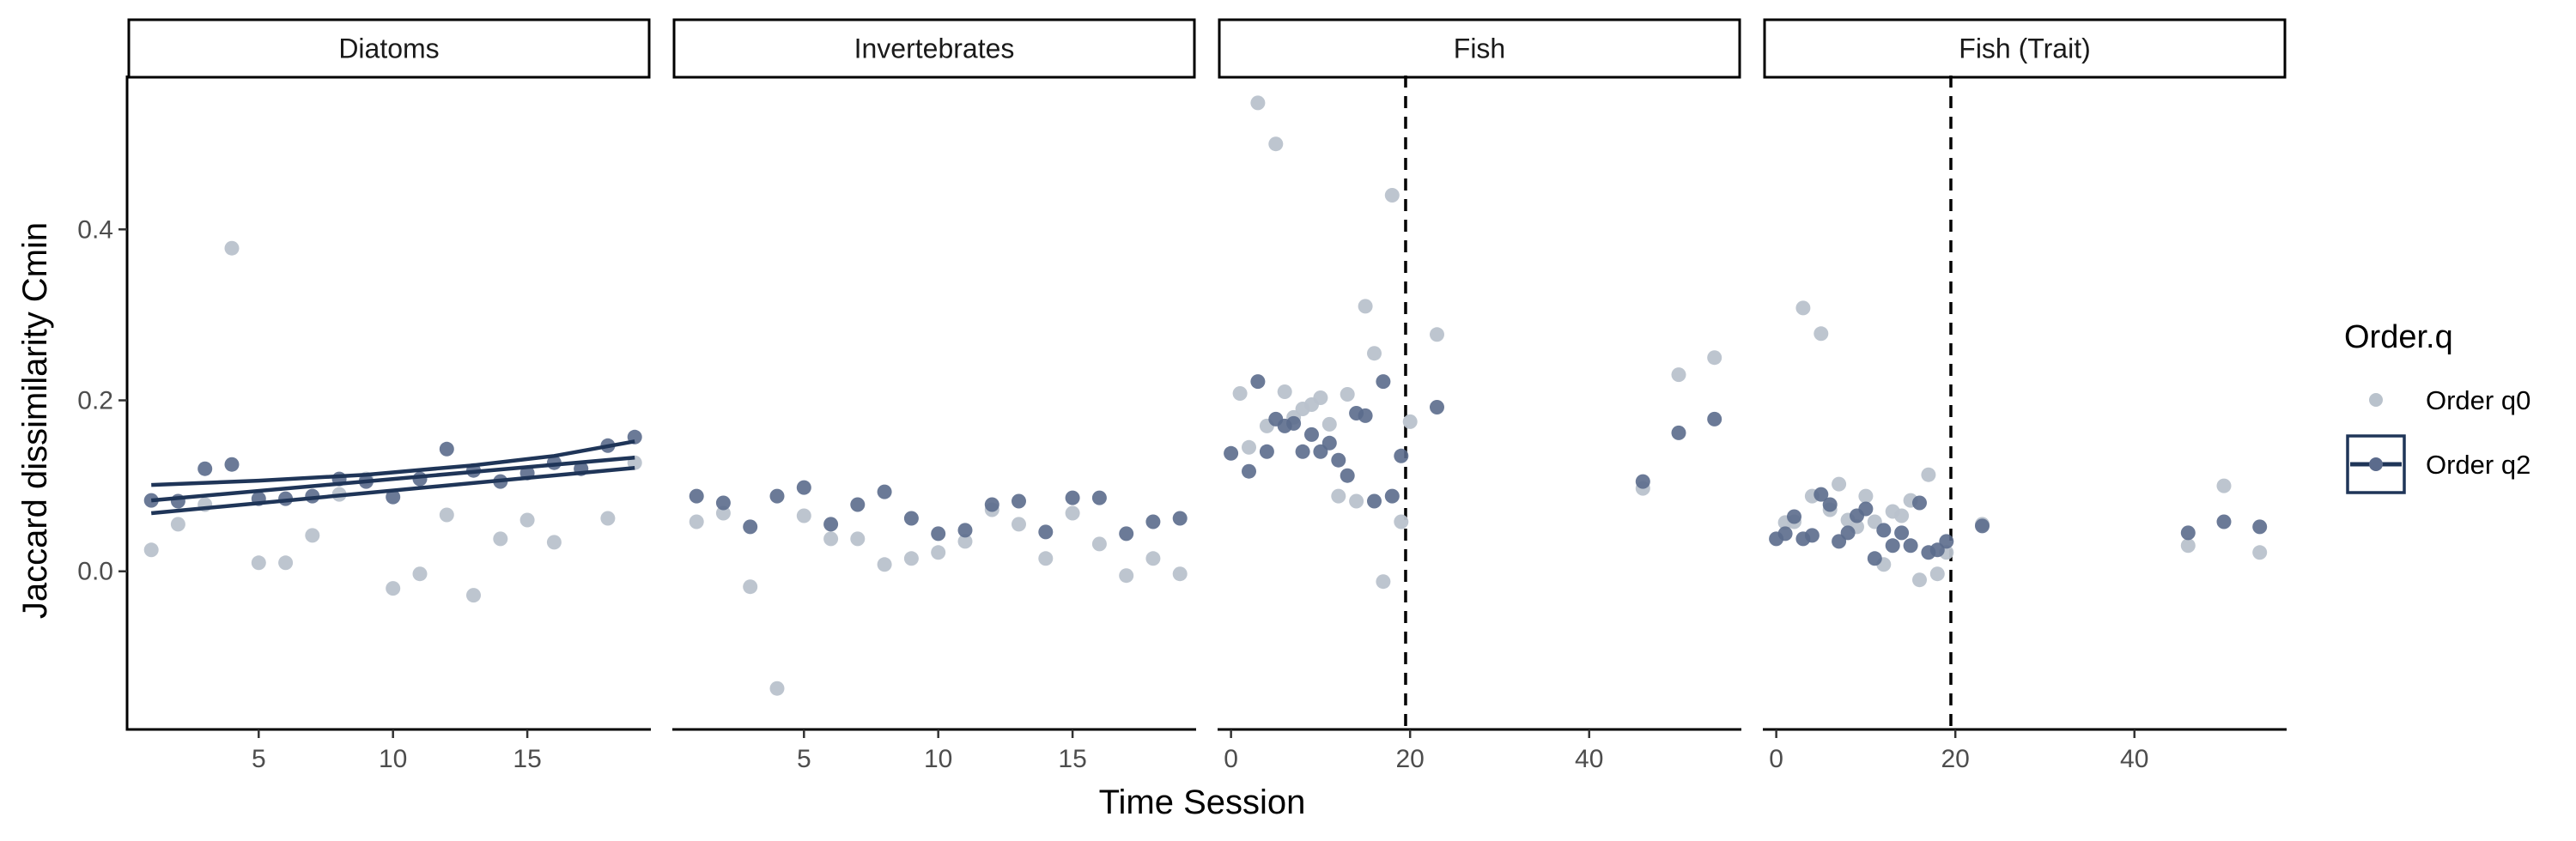 The width and height of the screenshot is (2576, 841). Describe the element at coordinates (2134, 759) in the screenshot. I see `x-tick-label-fish-trait-40: 40` at that location.